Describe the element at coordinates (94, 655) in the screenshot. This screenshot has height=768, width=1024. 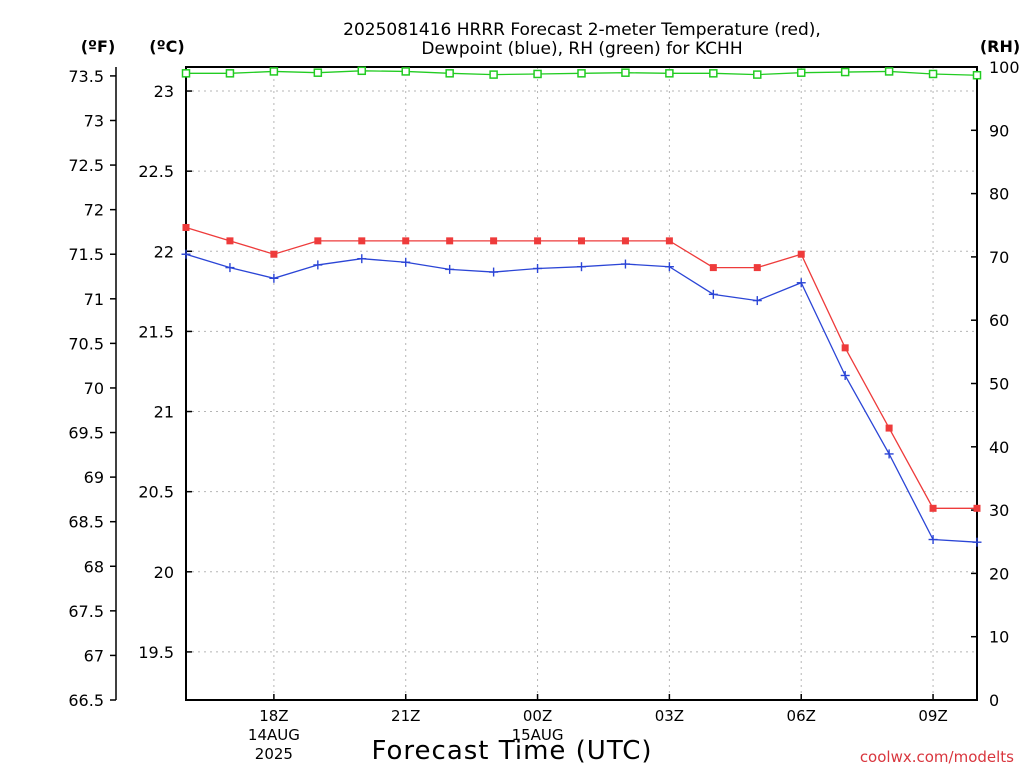
I see `fahrenheit-tick-label: 67` at that location.